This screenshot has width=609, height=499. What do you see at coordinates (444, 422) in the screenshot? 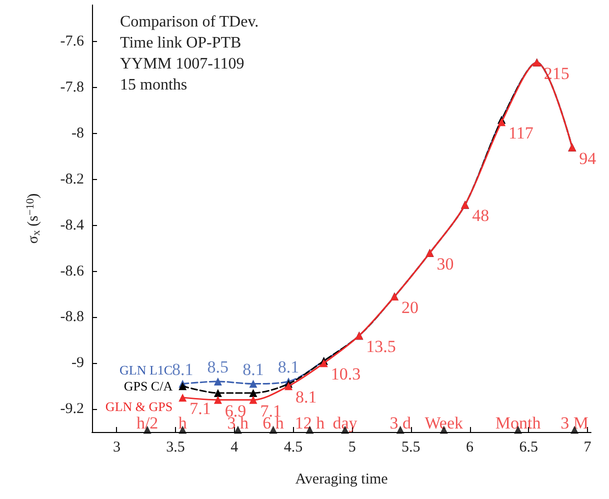
I see `annotation: Week` at bounding box center [444, 422].